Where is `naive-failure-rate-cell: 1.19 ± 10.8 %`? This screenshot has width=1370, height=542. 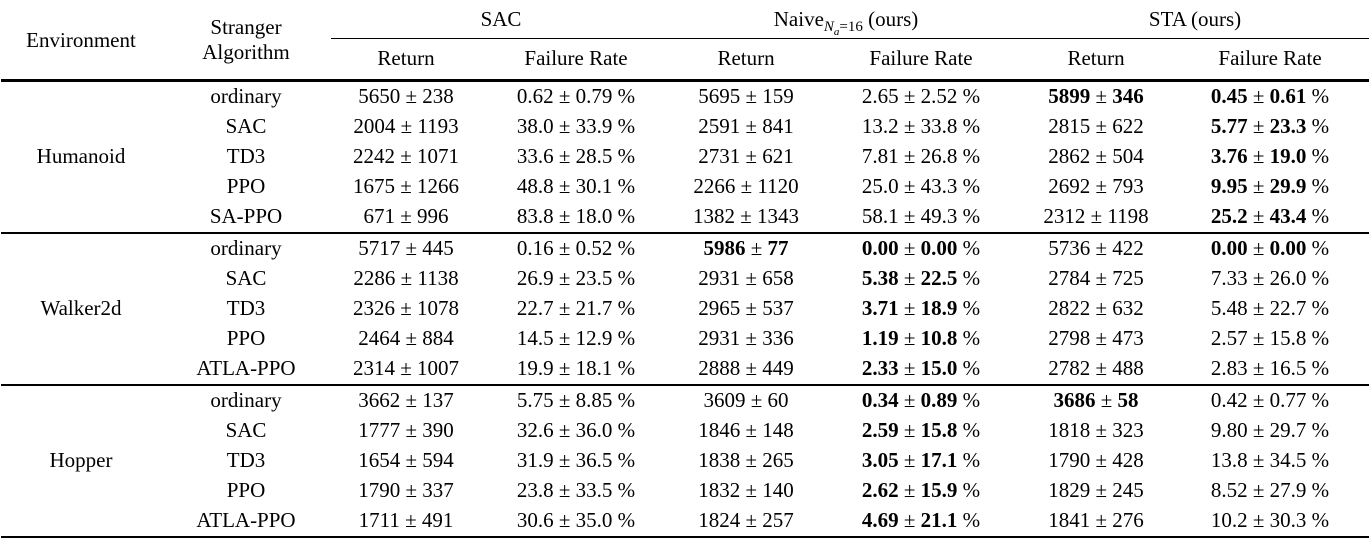
naive-failure-rate-cell: 1.19 ± 10.8 % is located at coordinates (921, 338).